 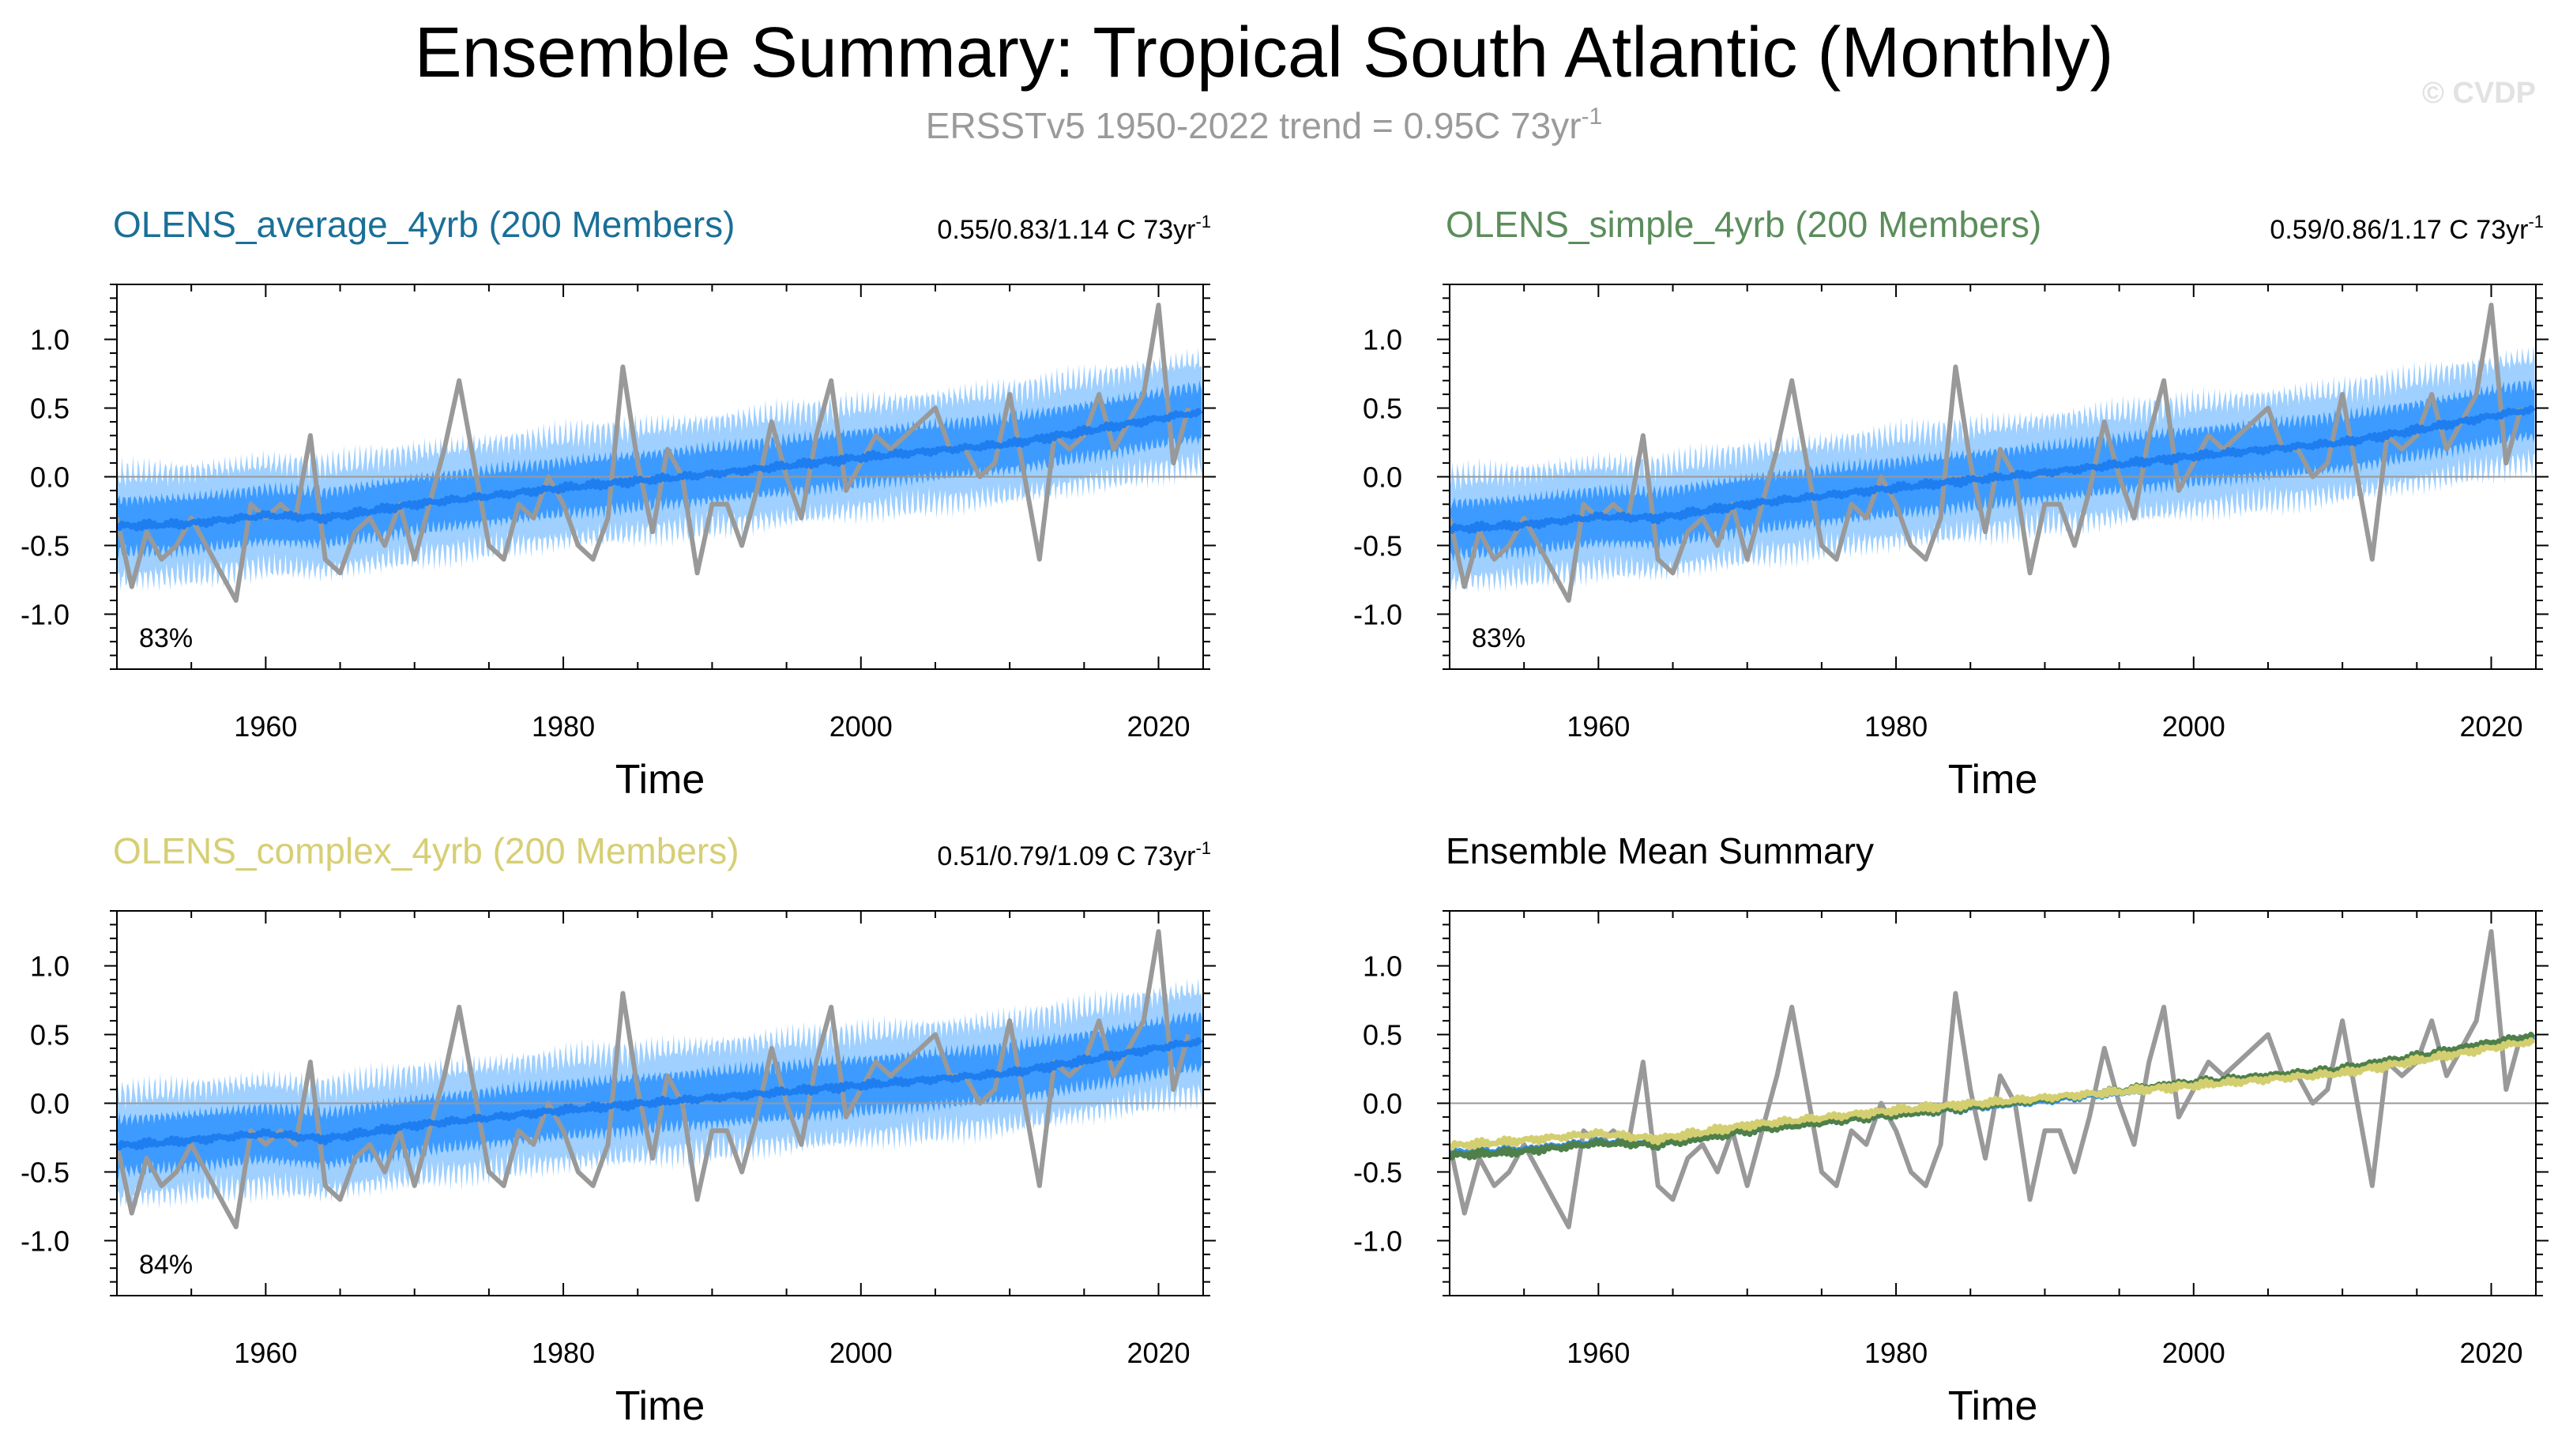 I want to click on panel-title: OLENS_average_4yrb (200 Members), so click(x=424, y=224).